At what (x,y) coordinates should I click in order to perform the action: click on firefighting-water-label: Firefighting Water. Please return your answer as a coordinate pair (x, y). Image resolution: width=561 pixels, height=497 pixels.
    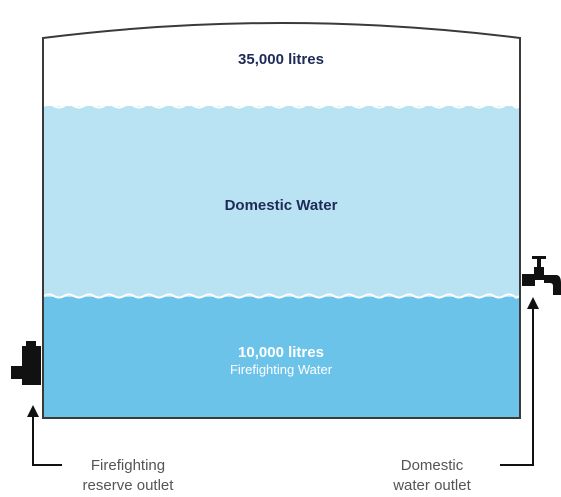
    Looking at the image, I should click on (281, 369).